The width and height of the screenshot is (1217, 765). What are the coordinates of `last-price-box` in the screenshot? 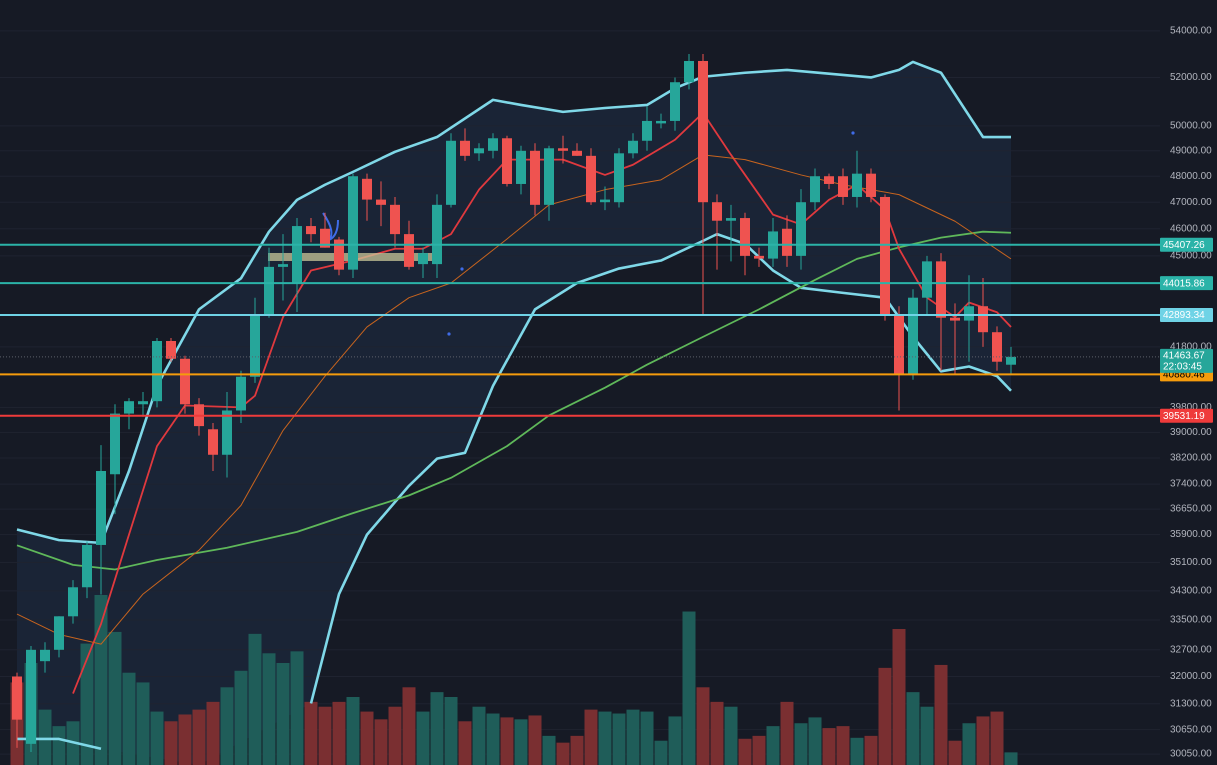 It's located at (1186, 360).